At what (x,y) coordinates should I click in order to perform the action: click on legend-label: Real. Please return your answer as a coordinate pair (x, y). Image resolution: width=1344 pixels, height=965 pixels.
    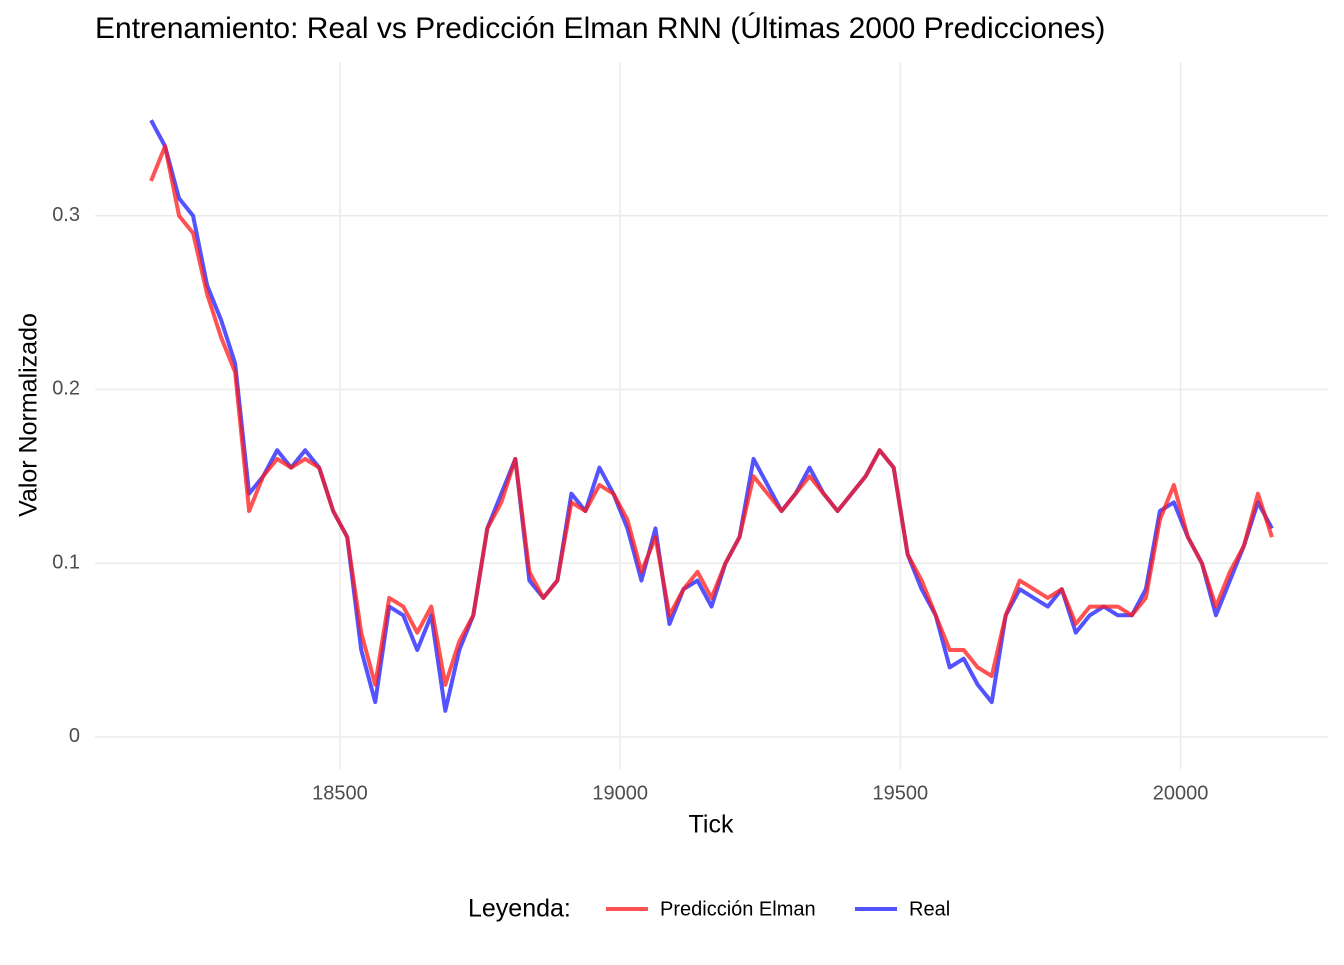
    Looking at the image, I should click on (929, 909).